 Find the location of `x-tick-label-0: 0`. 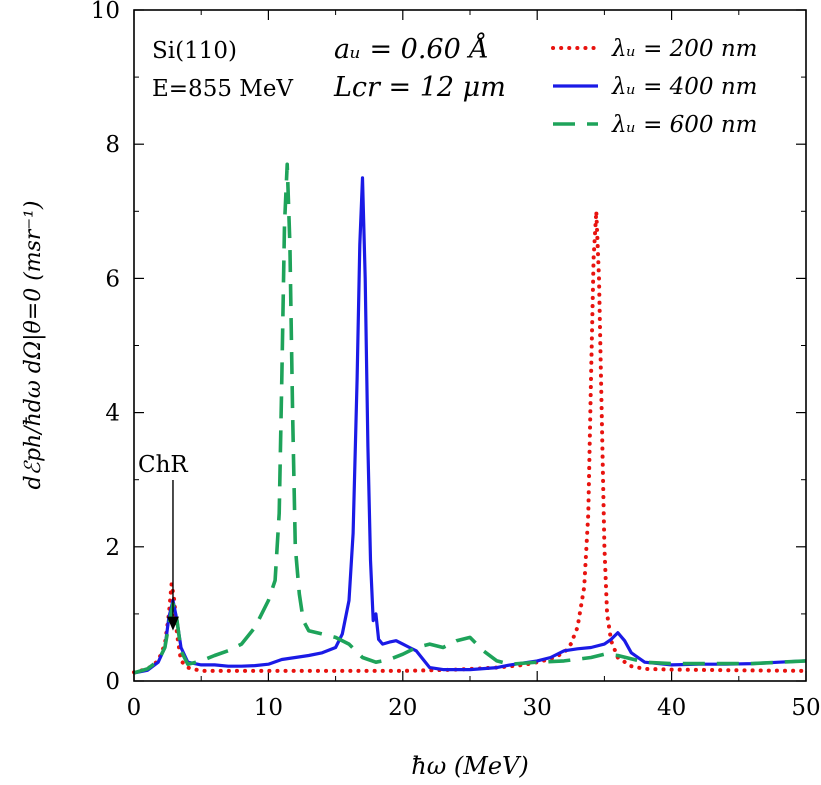

x-tick-label-0: 0 is located at coordinates (134, 708).